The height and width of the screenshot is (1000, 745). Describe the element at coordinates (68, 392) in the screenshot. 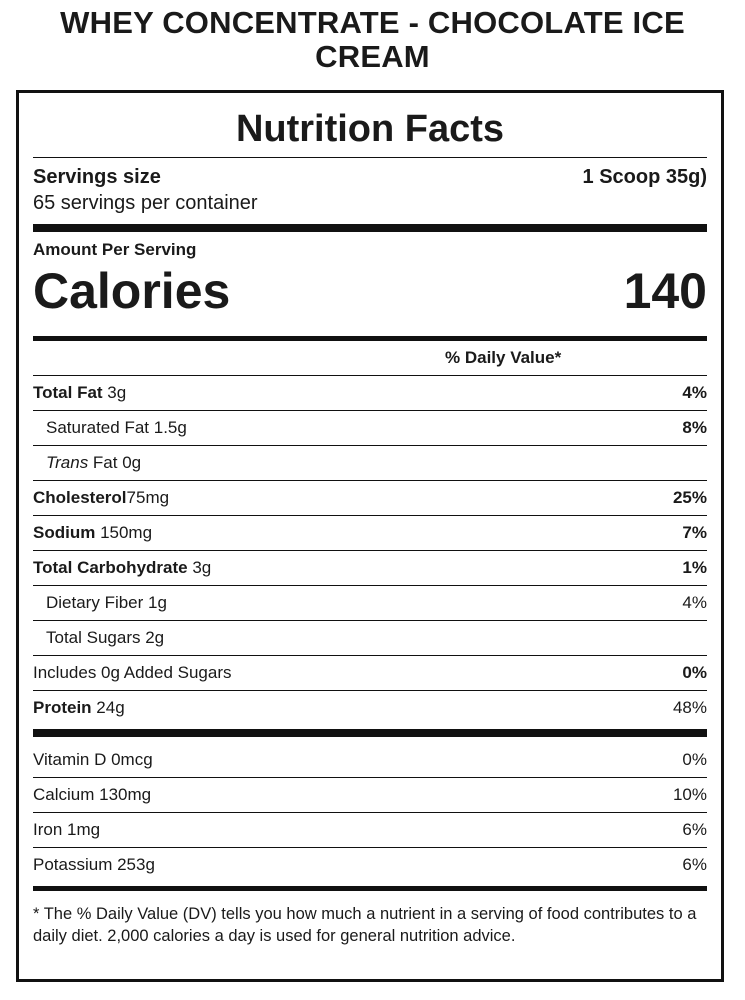

I see `nutrient-name: Total Fat` at that location.